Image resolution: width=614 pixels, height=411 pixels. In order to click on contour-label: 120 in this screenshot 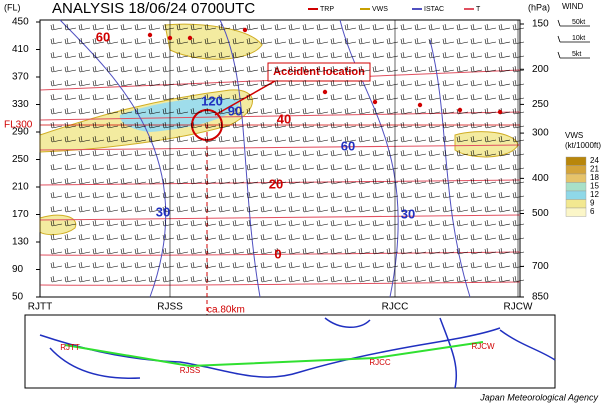, I will do `click(212, 100)`.